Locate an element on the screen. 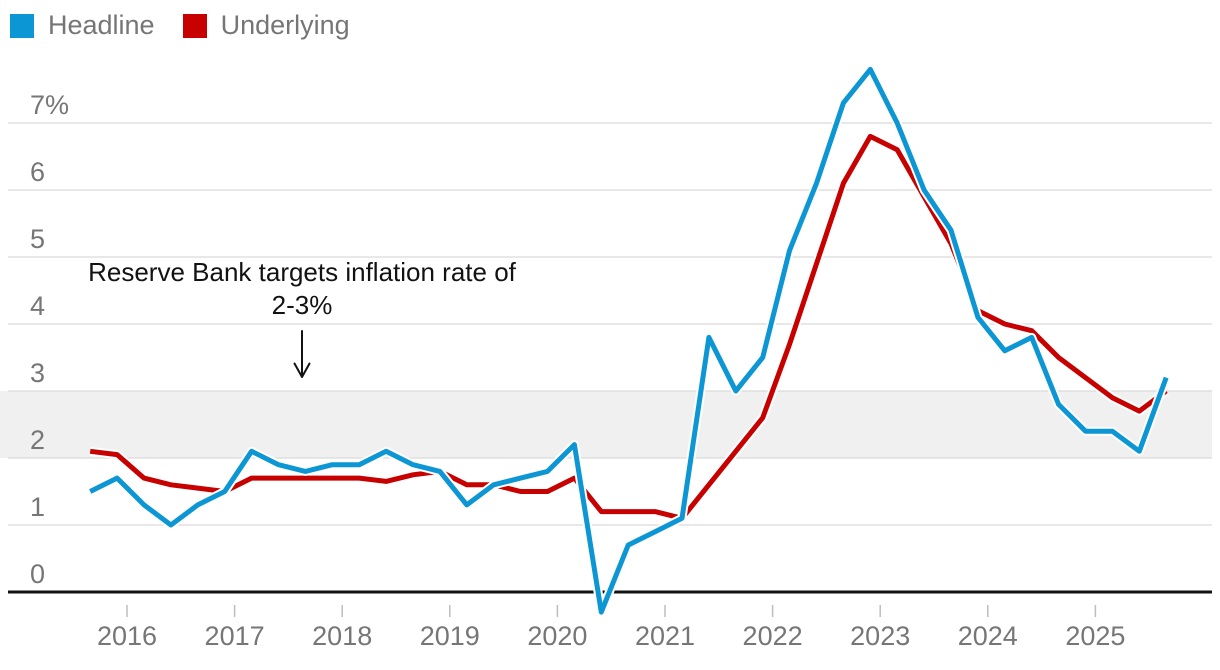 The image size is (1220, 670). x-axis-label-2021: 2021 is located at coordinates (665, 636).